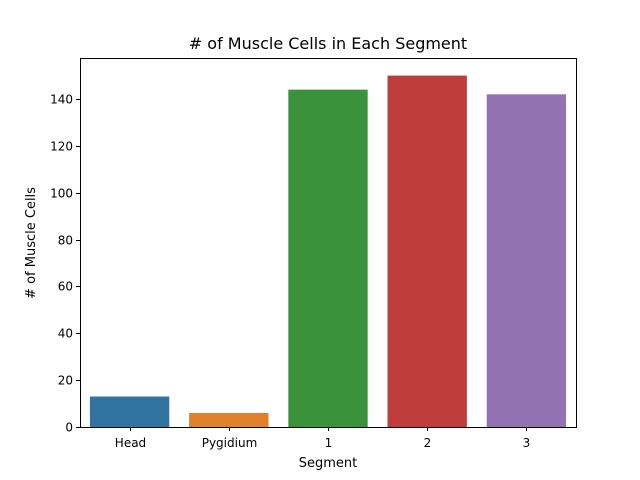 The height and width of the screenshot is (480, 640). I want to click on y-tick-label: 40, so click(65, 334).